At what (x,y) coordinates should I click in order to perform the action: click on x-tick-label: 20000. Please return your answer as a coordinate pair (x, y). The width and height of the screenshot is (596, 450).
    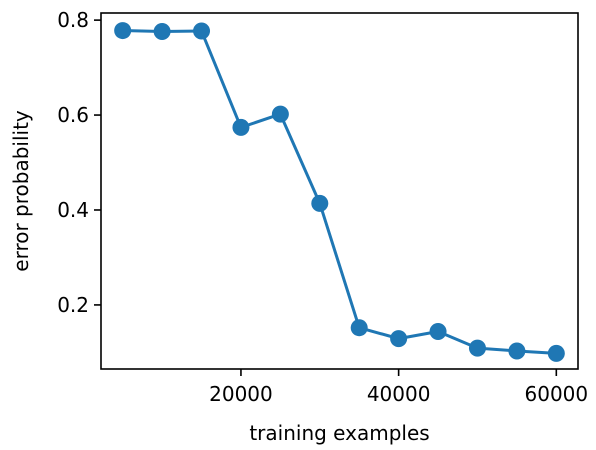
    Looking at the image, I should click on (241, 394).